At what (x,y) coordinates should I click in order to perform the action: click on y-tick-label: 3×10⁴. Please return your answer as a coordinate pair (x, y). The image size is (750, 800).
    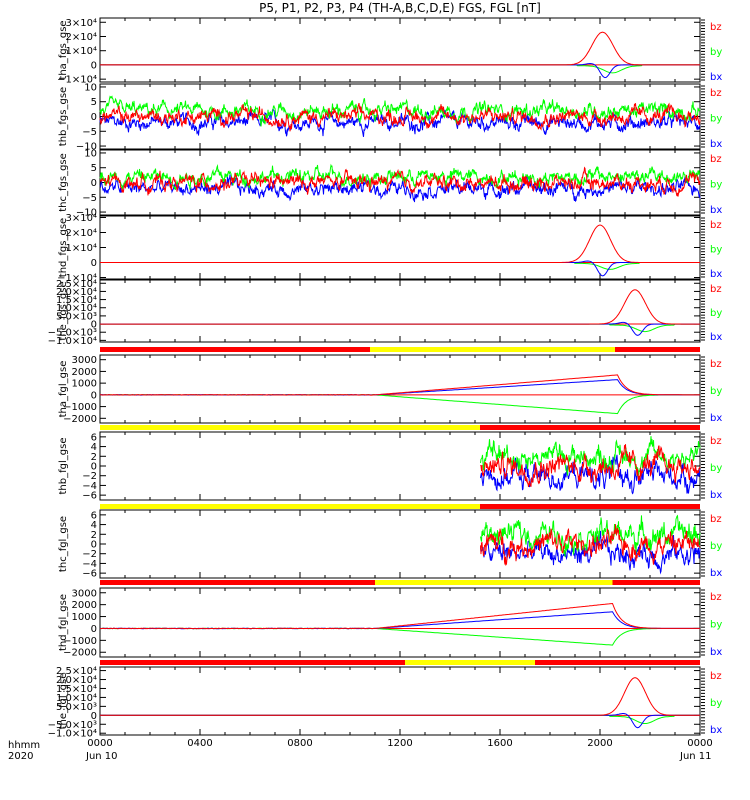
    Looking at the image, I should click on (81, 23).